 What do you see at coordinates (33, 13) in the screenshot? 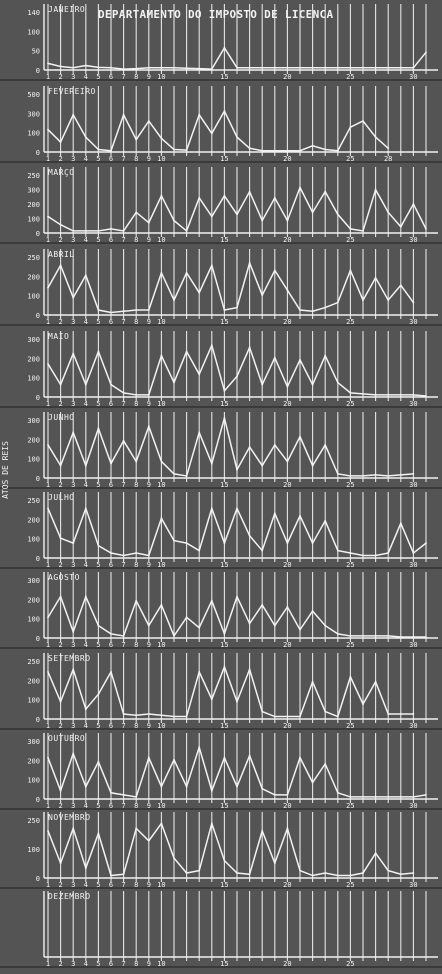
I see `y-tick-label: 140` at bounding box center [33, 13].